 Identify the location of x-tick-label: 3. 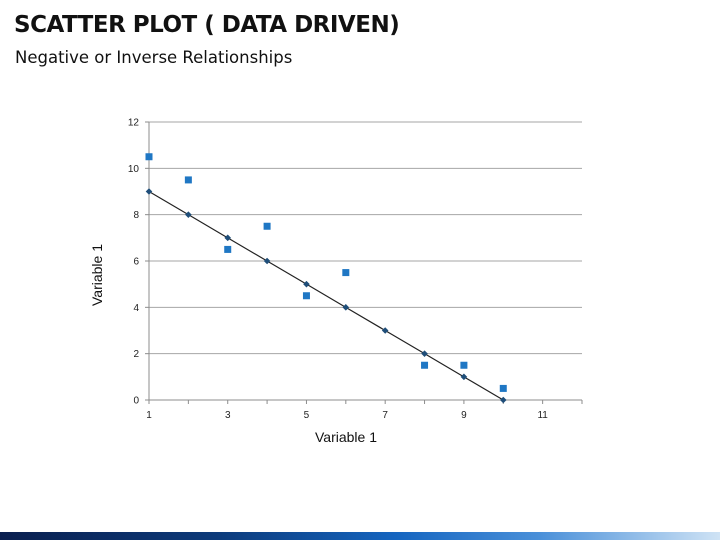
(228, 415).